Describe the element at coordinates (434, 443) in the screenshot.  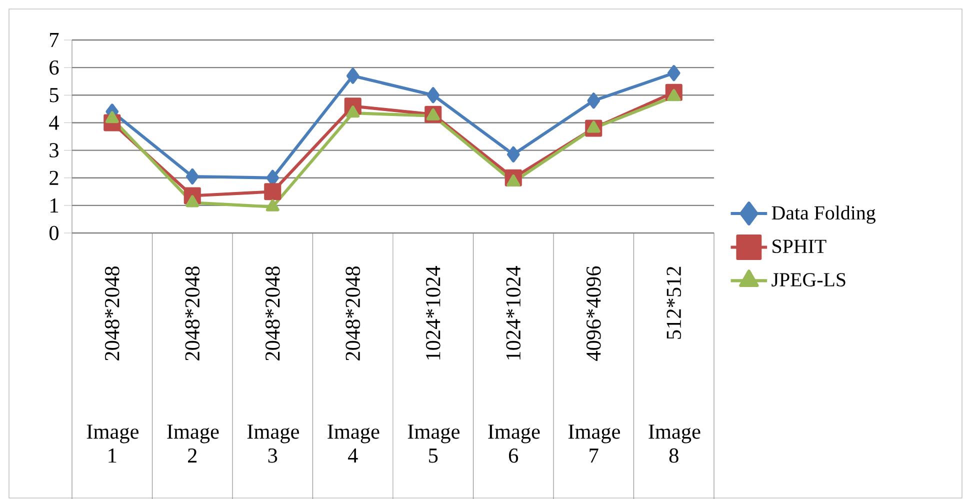
I see `text: Image 5` at that location.